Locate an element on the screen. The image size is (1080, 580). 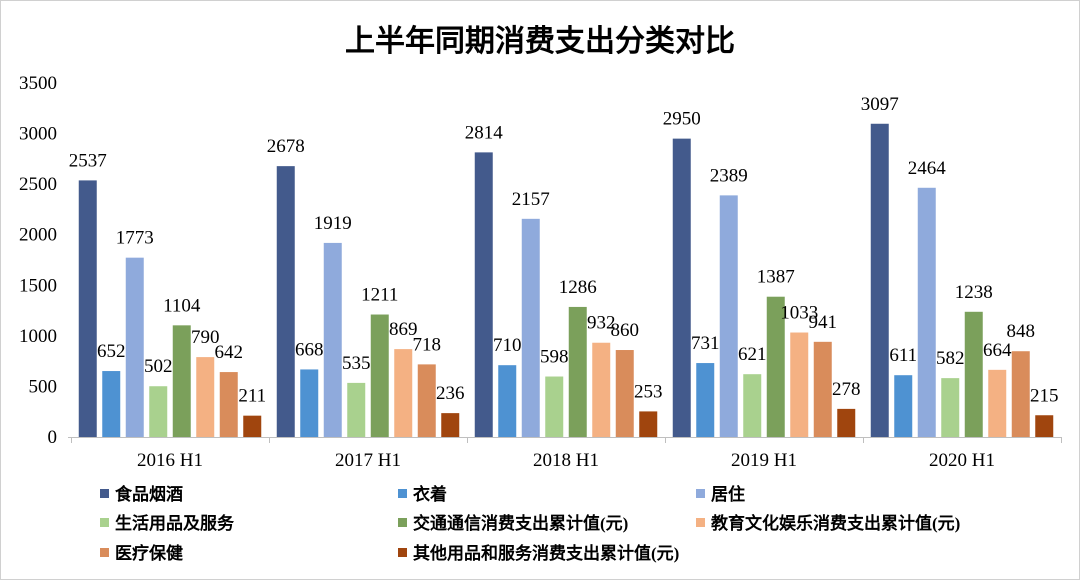
bar-clothing-2019-h1 is located at coordinates (705, 400).